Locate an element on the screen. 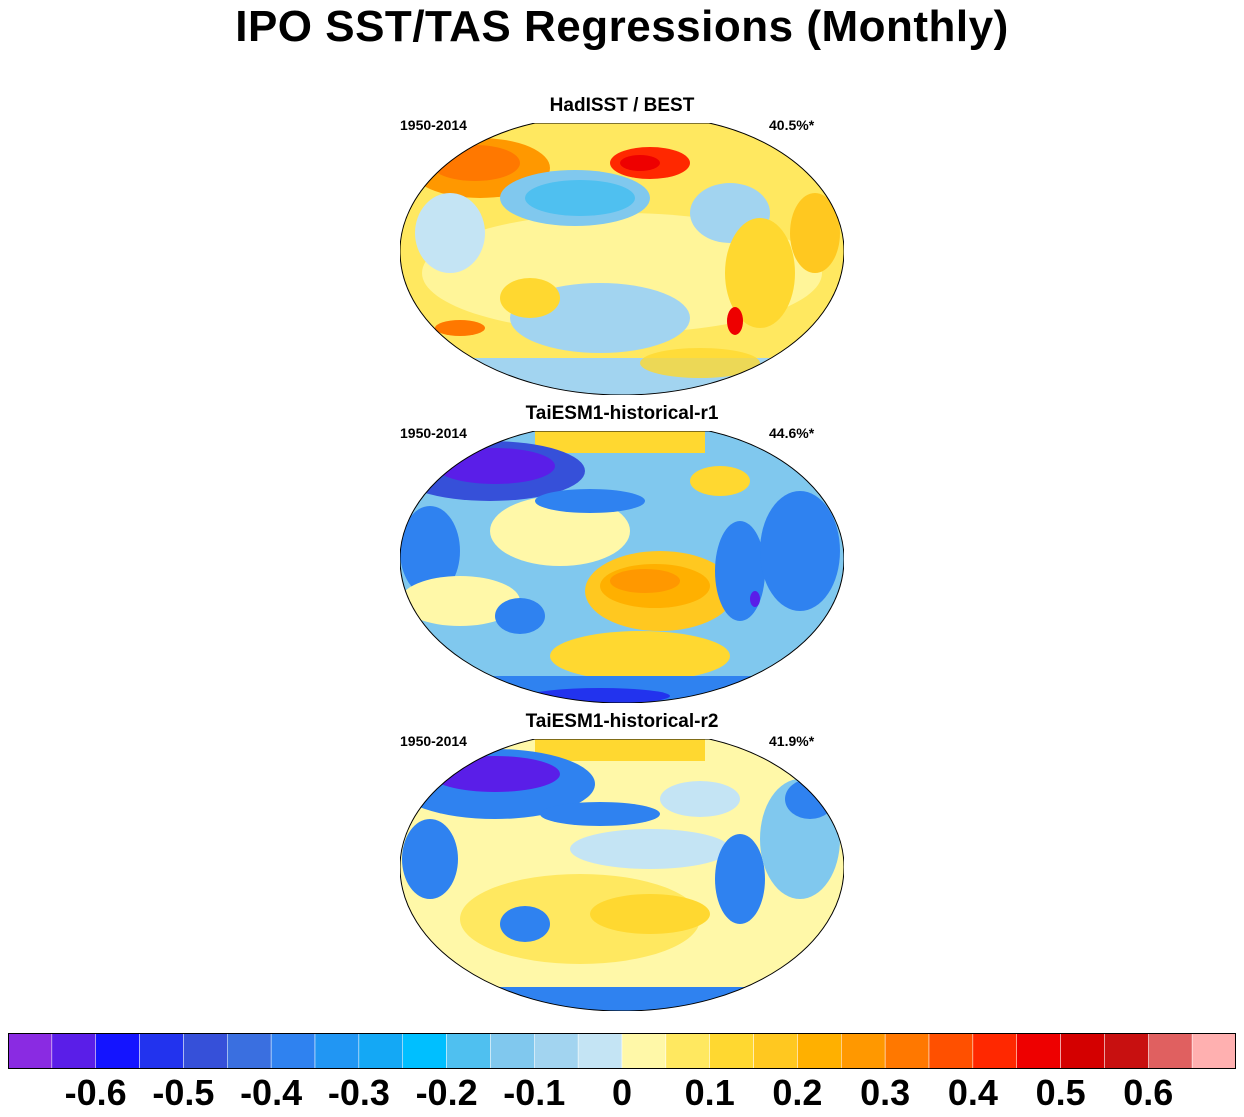 The height and width of the screenshot is (1117, 1244). colorbar is located at coordinates (622, 1051).